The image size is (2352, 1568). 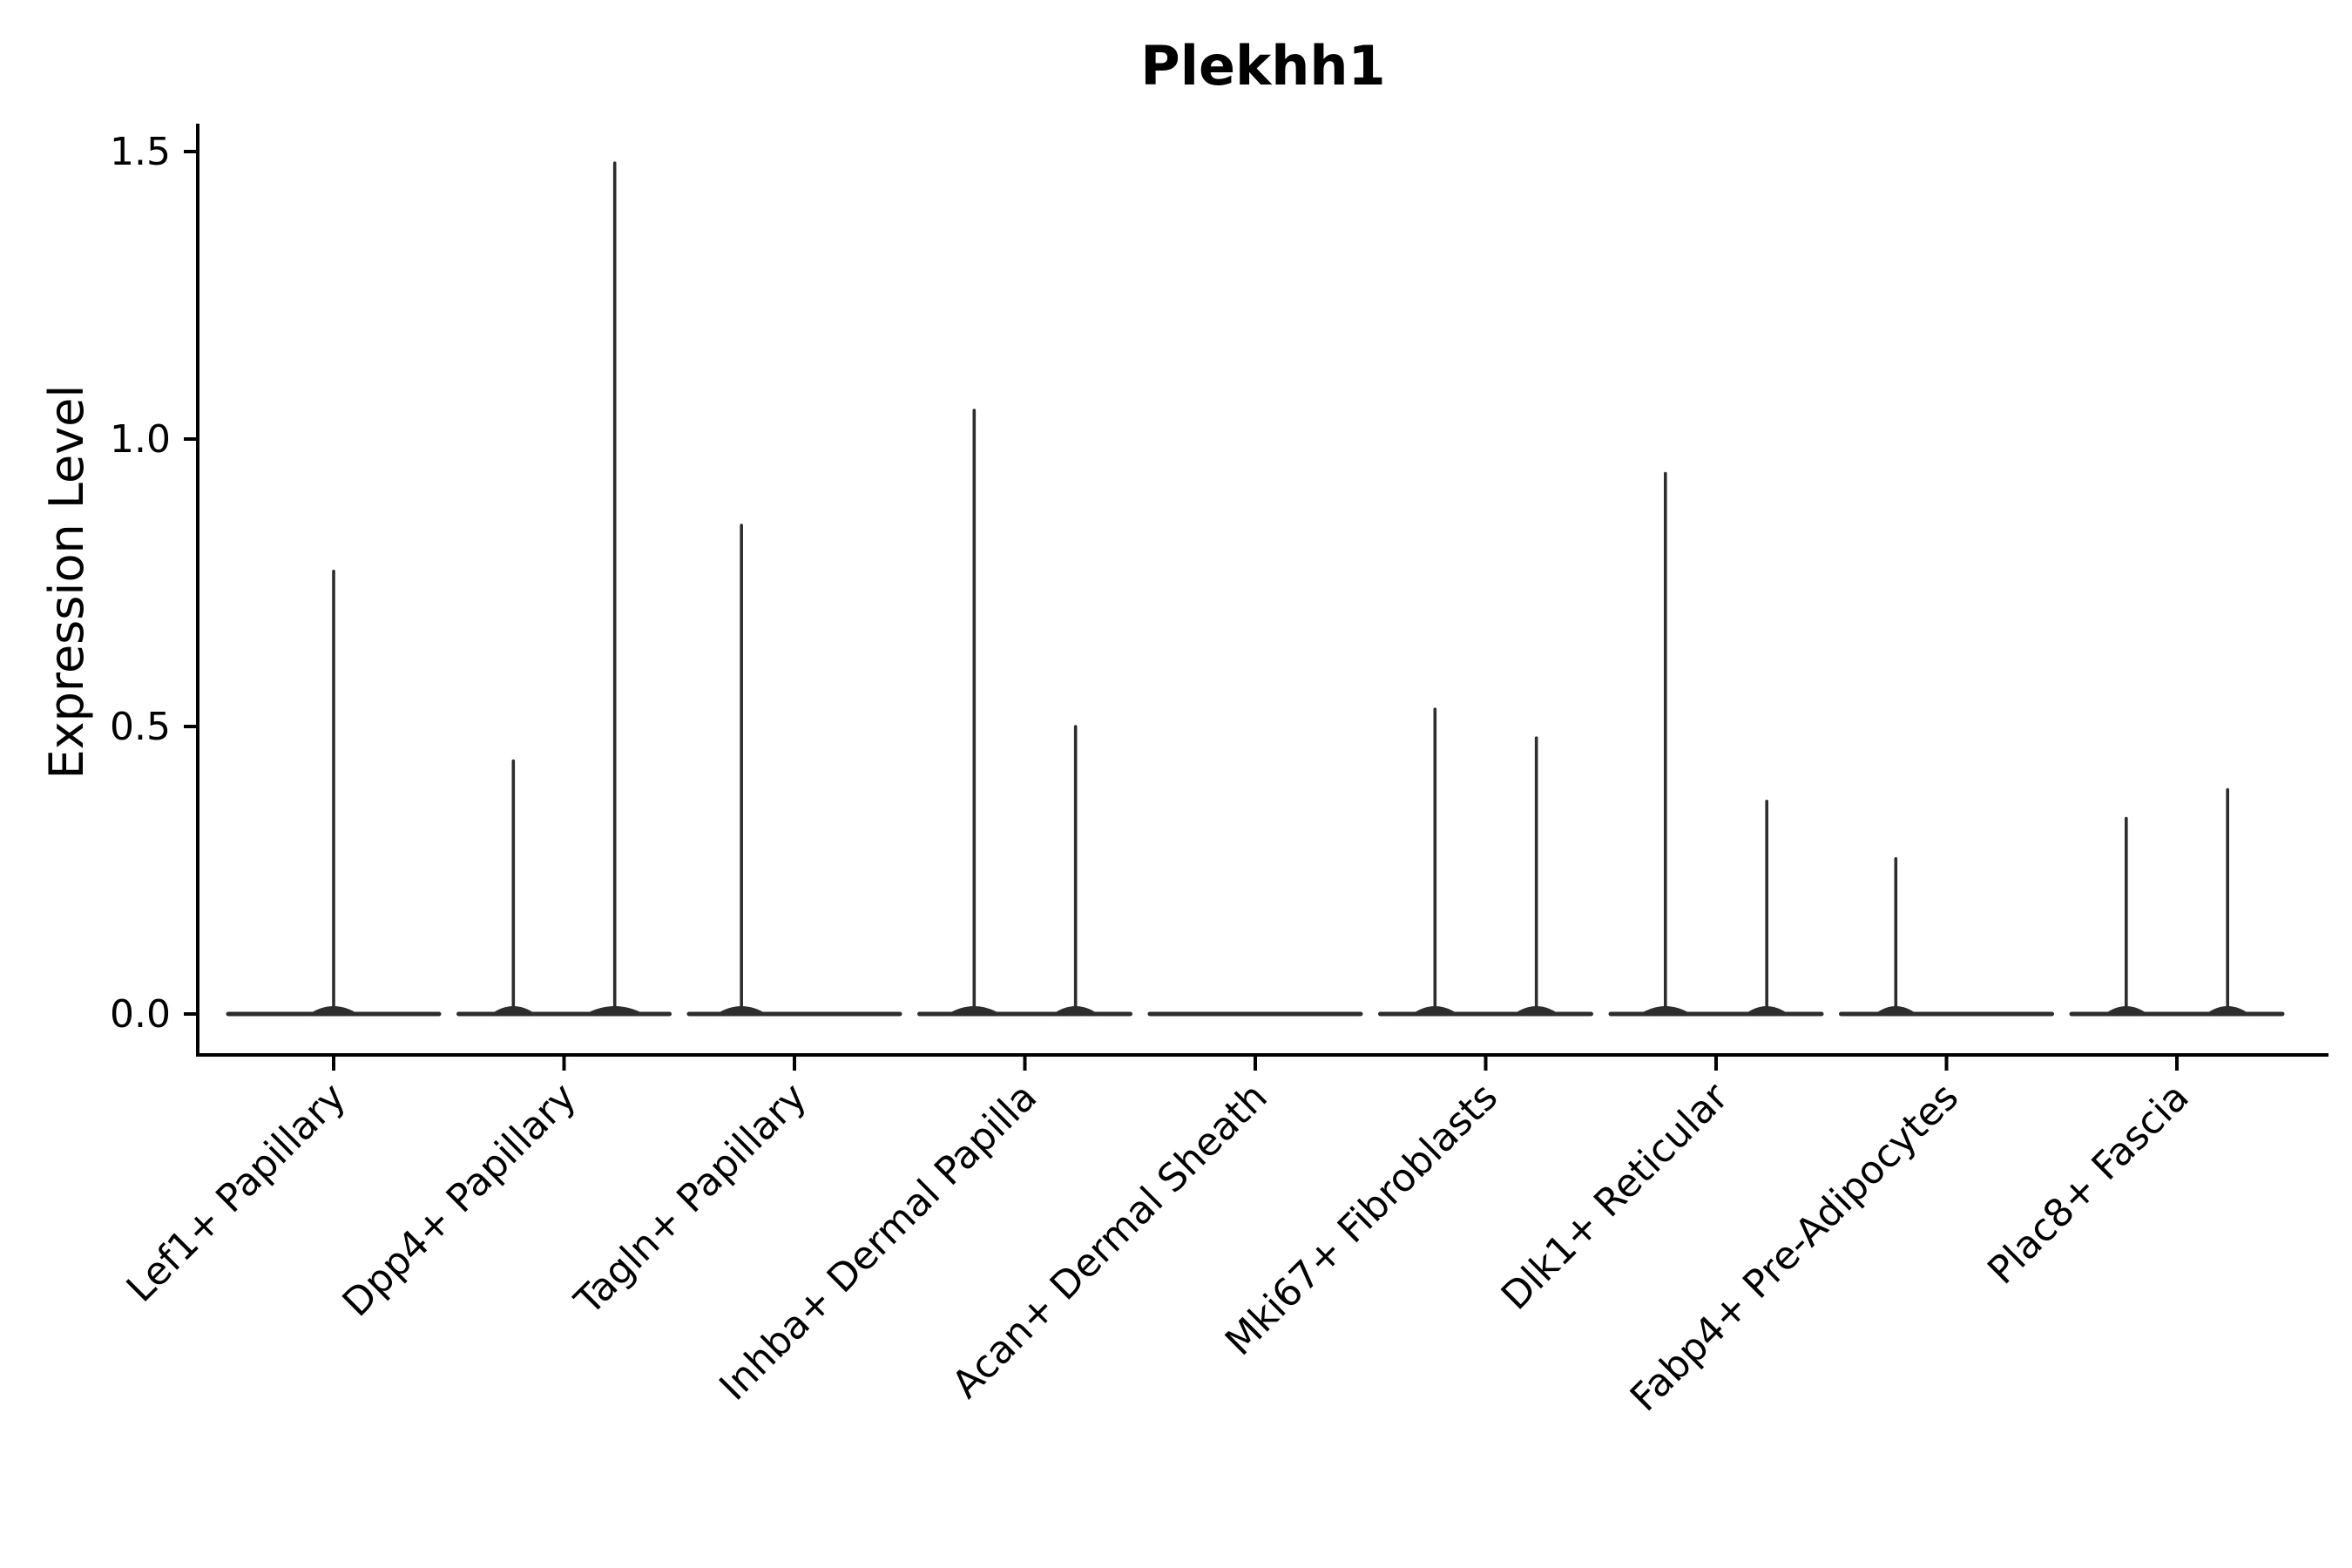 What do you see at coordinates (140, 1014) in the screenshot?
I see `y-tick-label-0: 0.0` at bounding box center [140, 1014].